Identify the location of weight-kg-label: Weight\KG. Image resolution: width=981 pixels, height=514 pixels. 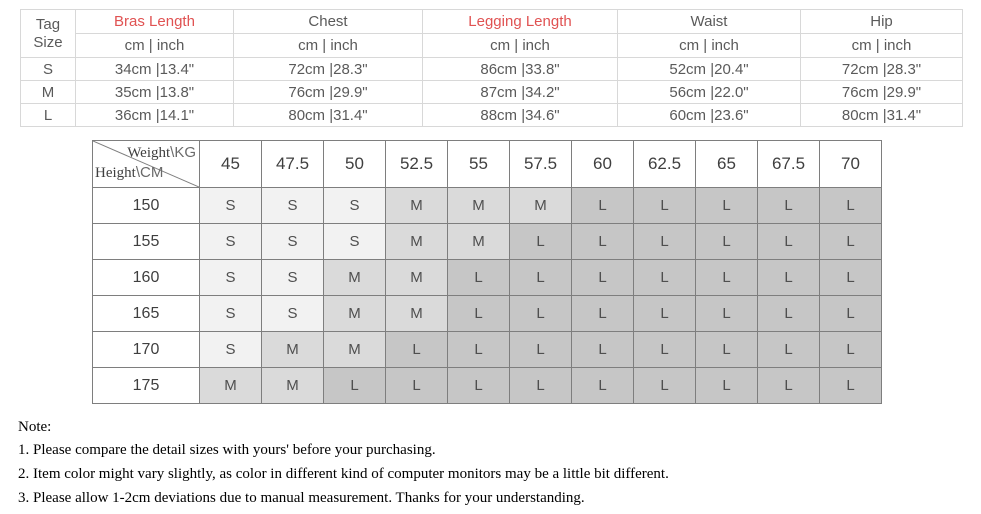
(161, 153).